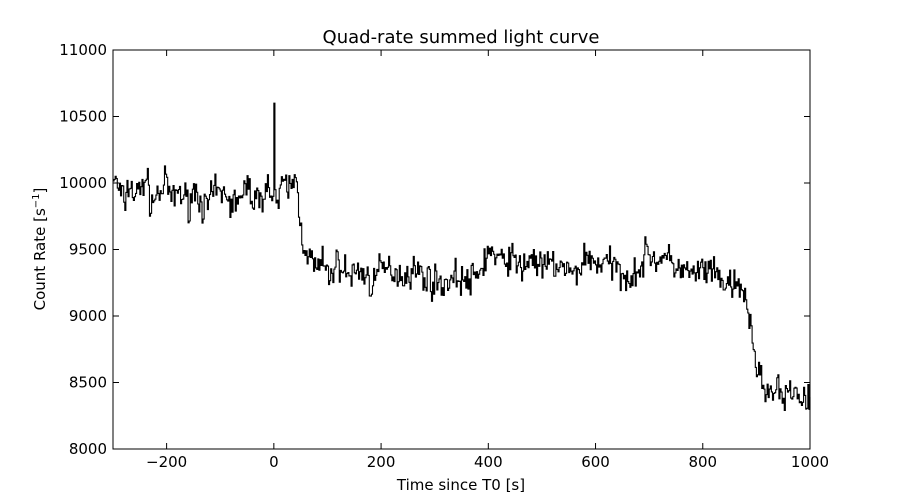  Describe the element at coordinates (166, 462) in the screenshot. I see `x-tick-label: −200` at that location.